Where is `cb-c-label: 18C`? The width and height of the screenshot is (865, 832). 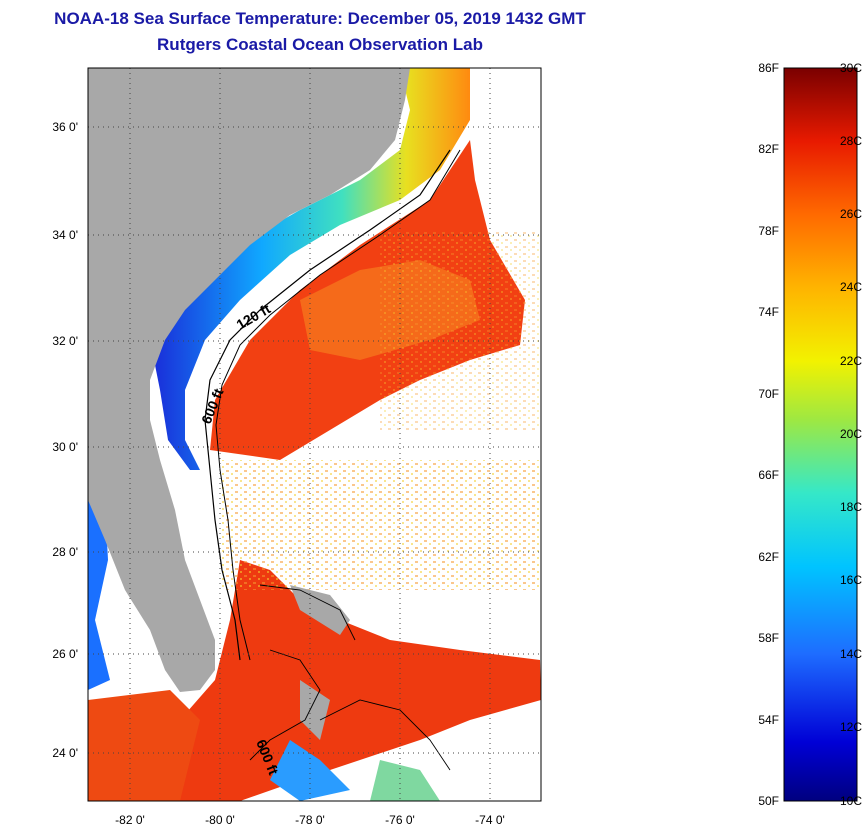
cb-c-label: 18C is located at coordinates (851, 507).